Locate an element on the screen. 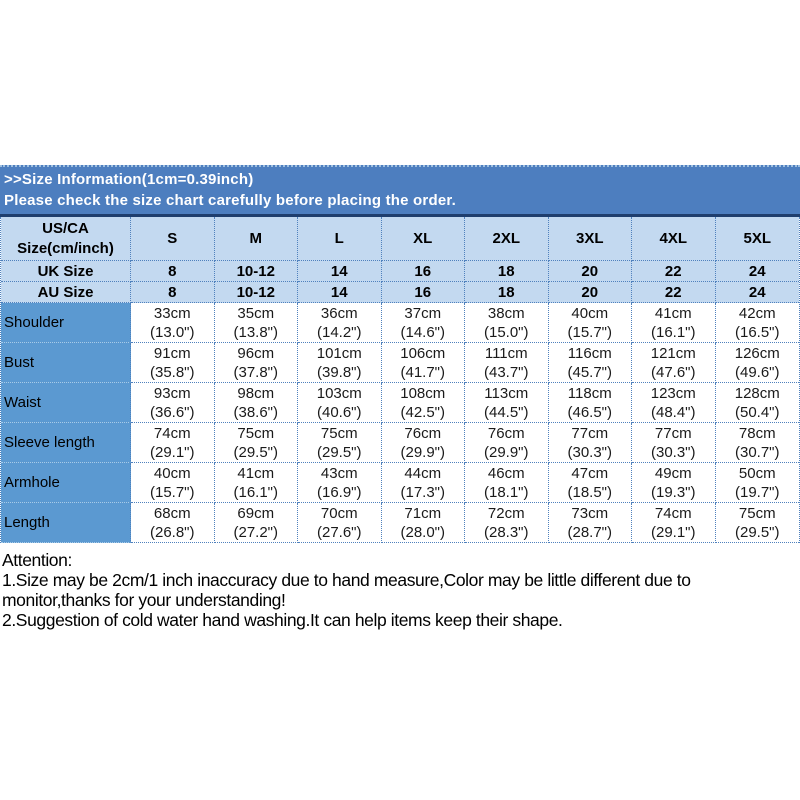 This screenshot has height=800, width=800. measurement-value-cell: 42cm (16.5") is located at coordinates (757, 323).